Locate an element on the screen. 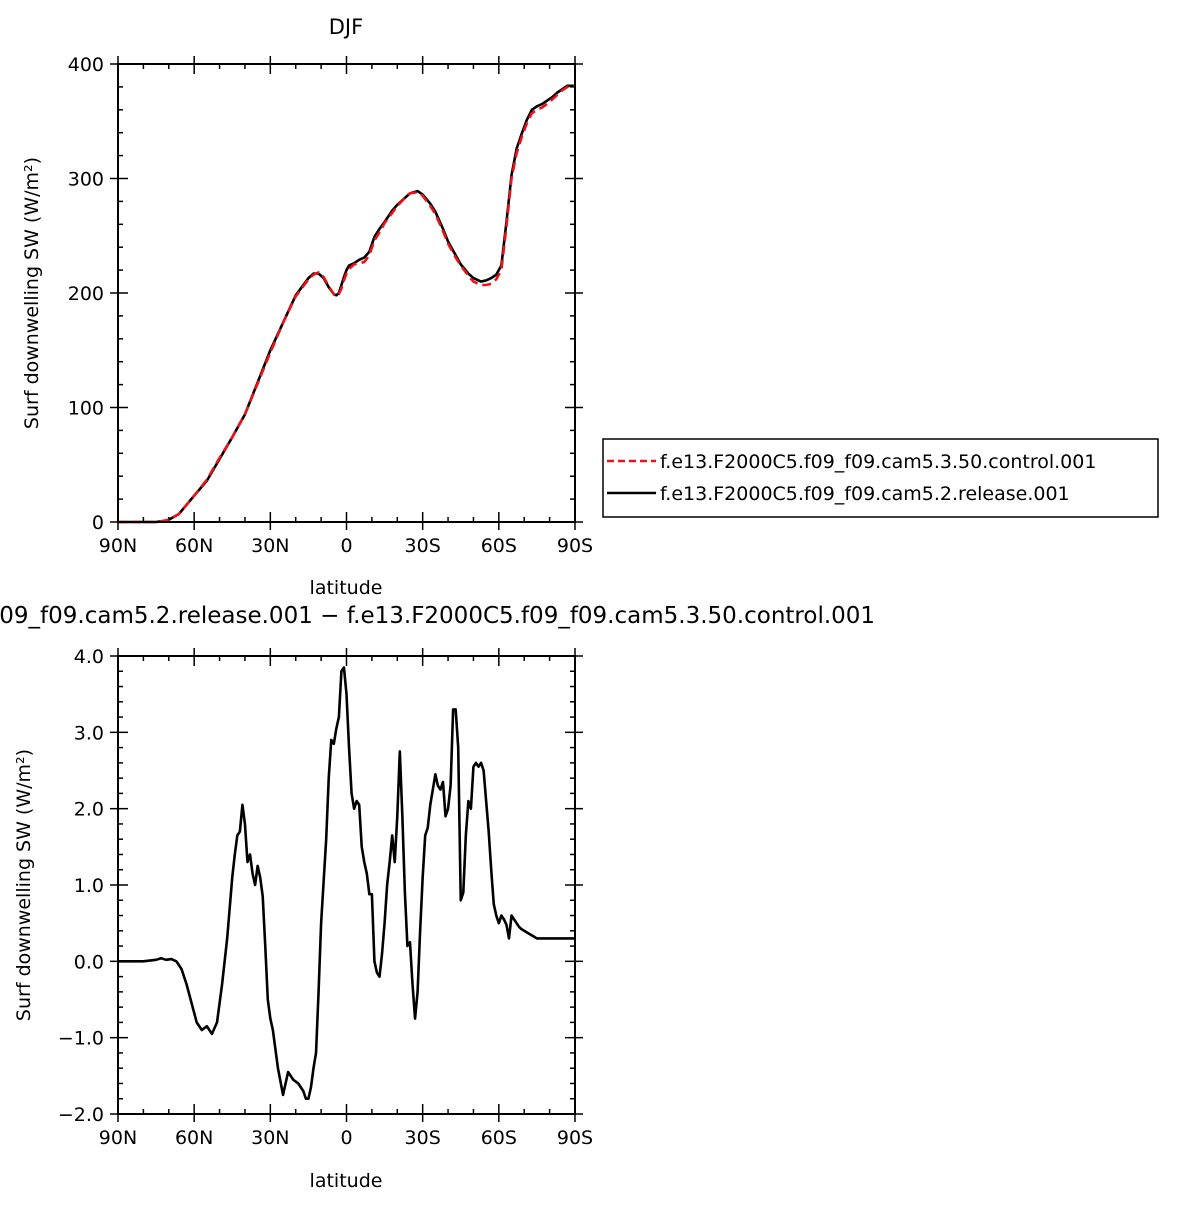 This screenshot has height=1207, width=1202. bottom-y-tick-label: −1.0 is located at coordinates (81, 1039).